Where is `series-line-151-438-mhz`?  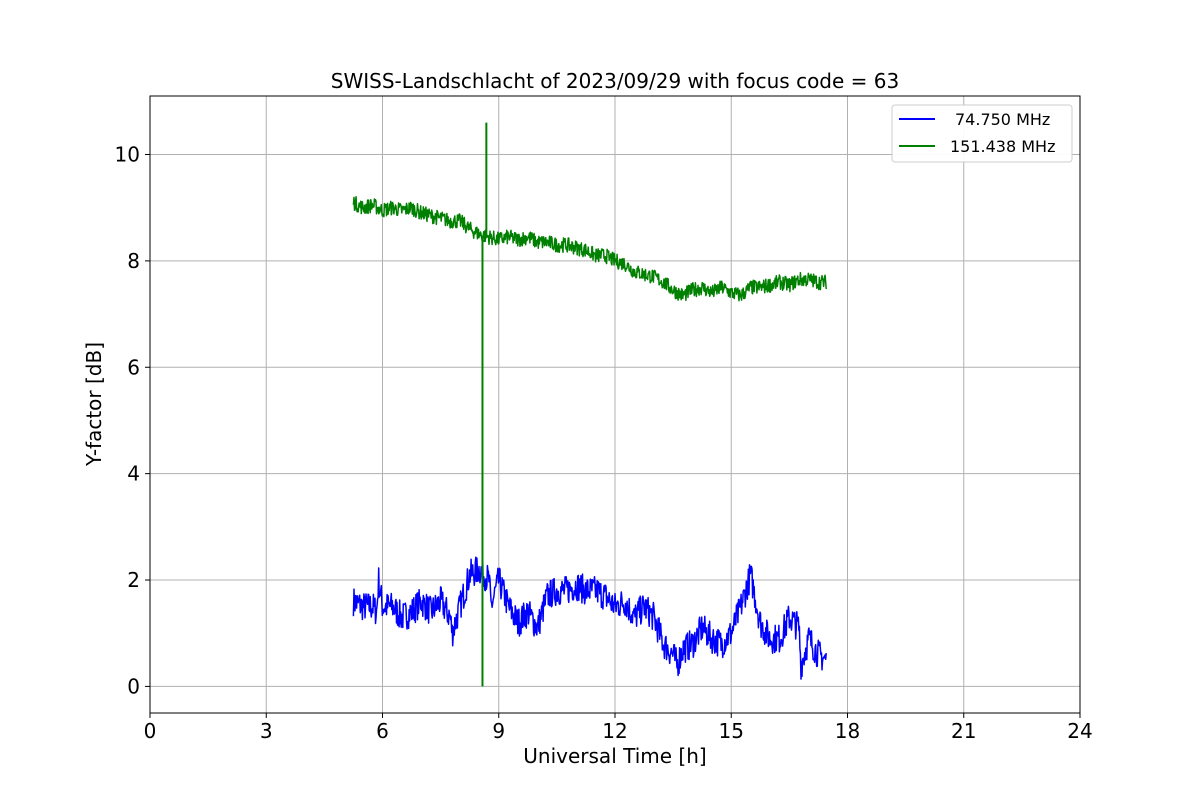 series-line-151-438-mhz is located at coordinates (589, 248).